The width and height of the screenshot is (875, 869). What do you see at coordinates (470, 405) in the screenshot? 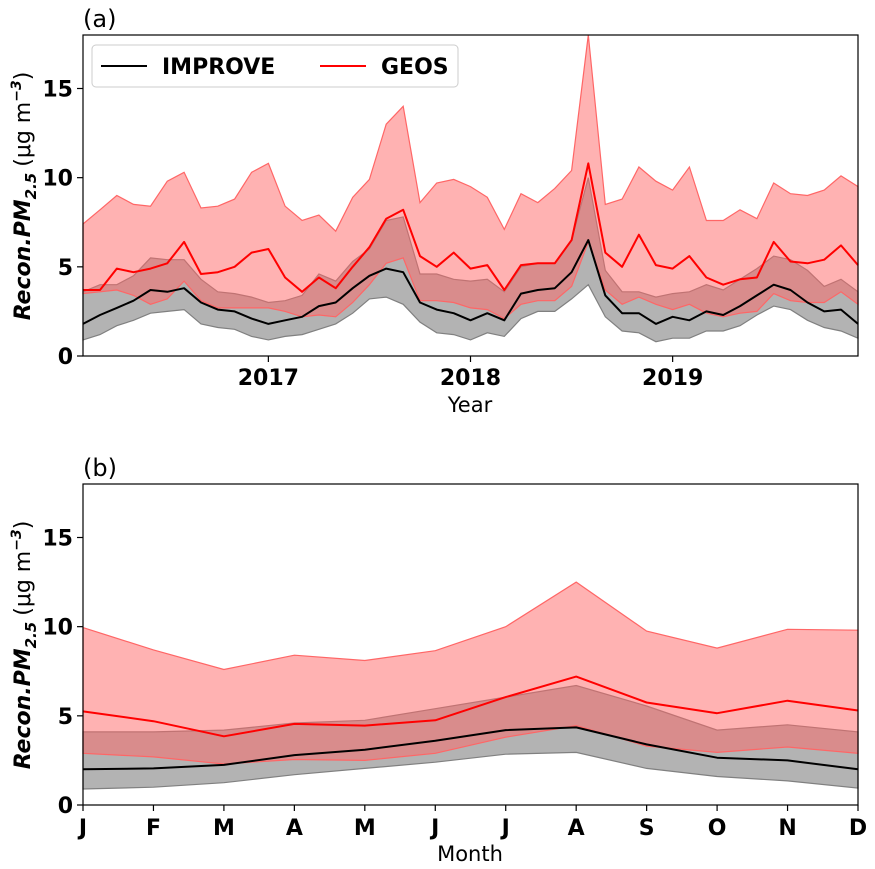
I see `panel-a-x-axis-label: Year` at bounding box center [470, 405].